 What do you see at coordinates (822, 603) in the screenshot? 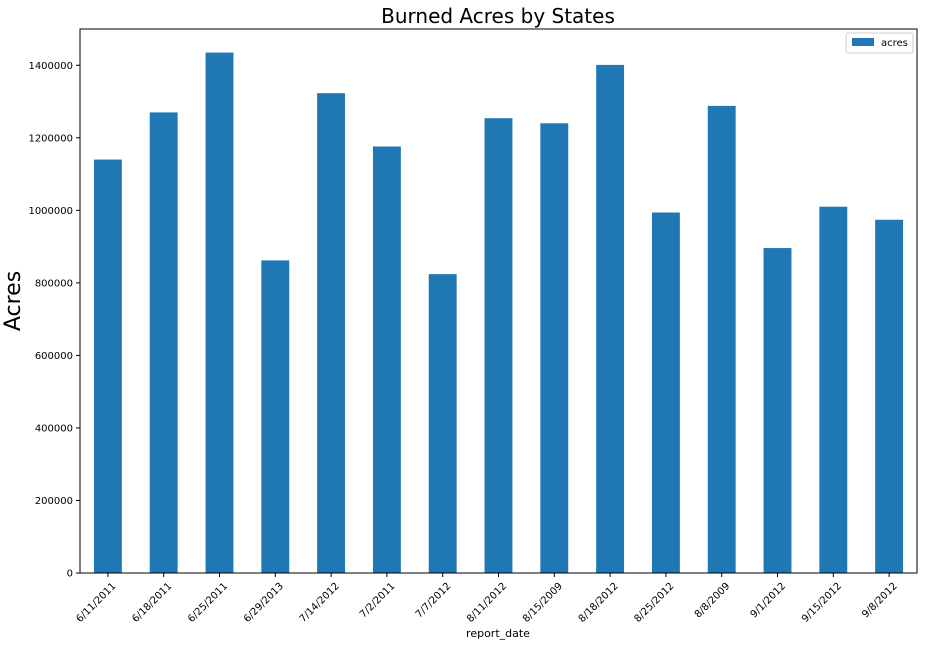
I see `x-tick-label: 9/15/2012` at bounding box center [822, 603].